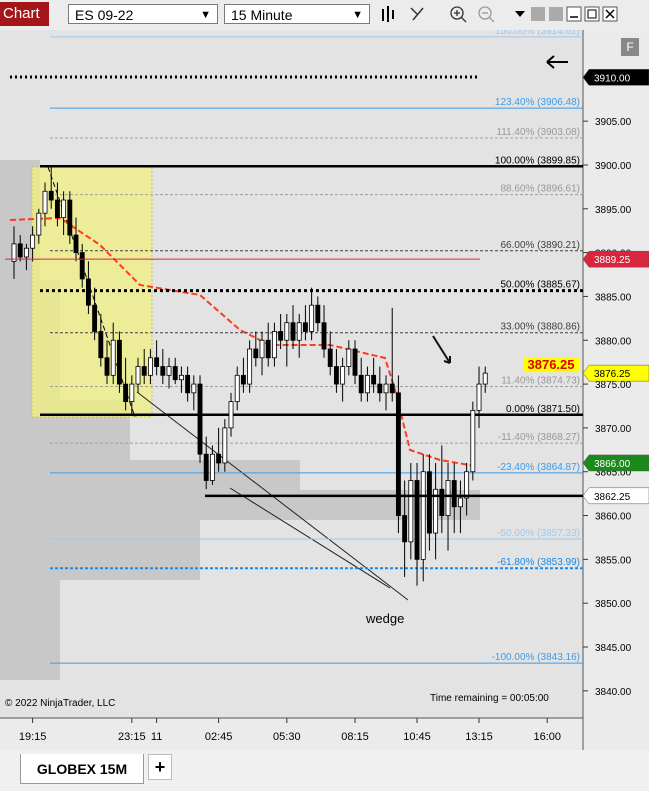 Image resolution: width=649 pixels, height=791 pixels. Describe the element at coordinates (536, 657) in the screenshot. I see `fib-label: -100.00% (3843.16)` at that location.